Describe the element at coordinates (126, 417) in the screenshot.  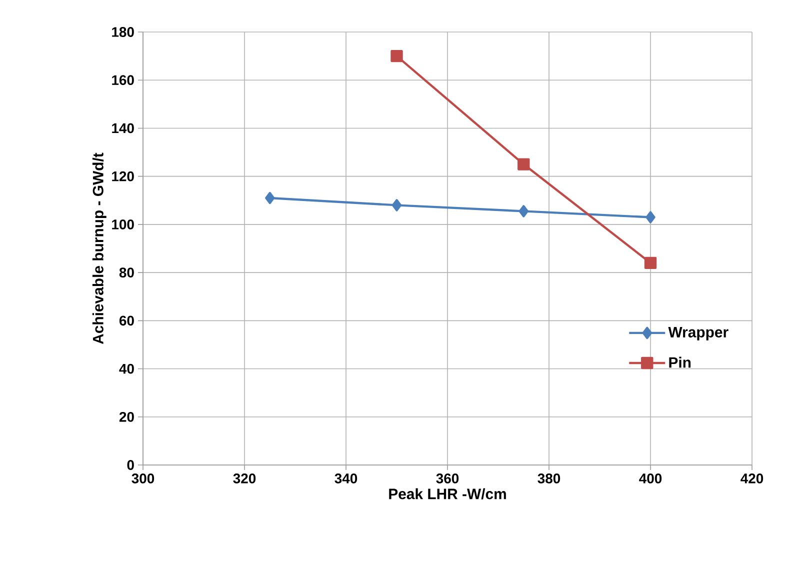
I see `y-tick-label: 20` at that location.